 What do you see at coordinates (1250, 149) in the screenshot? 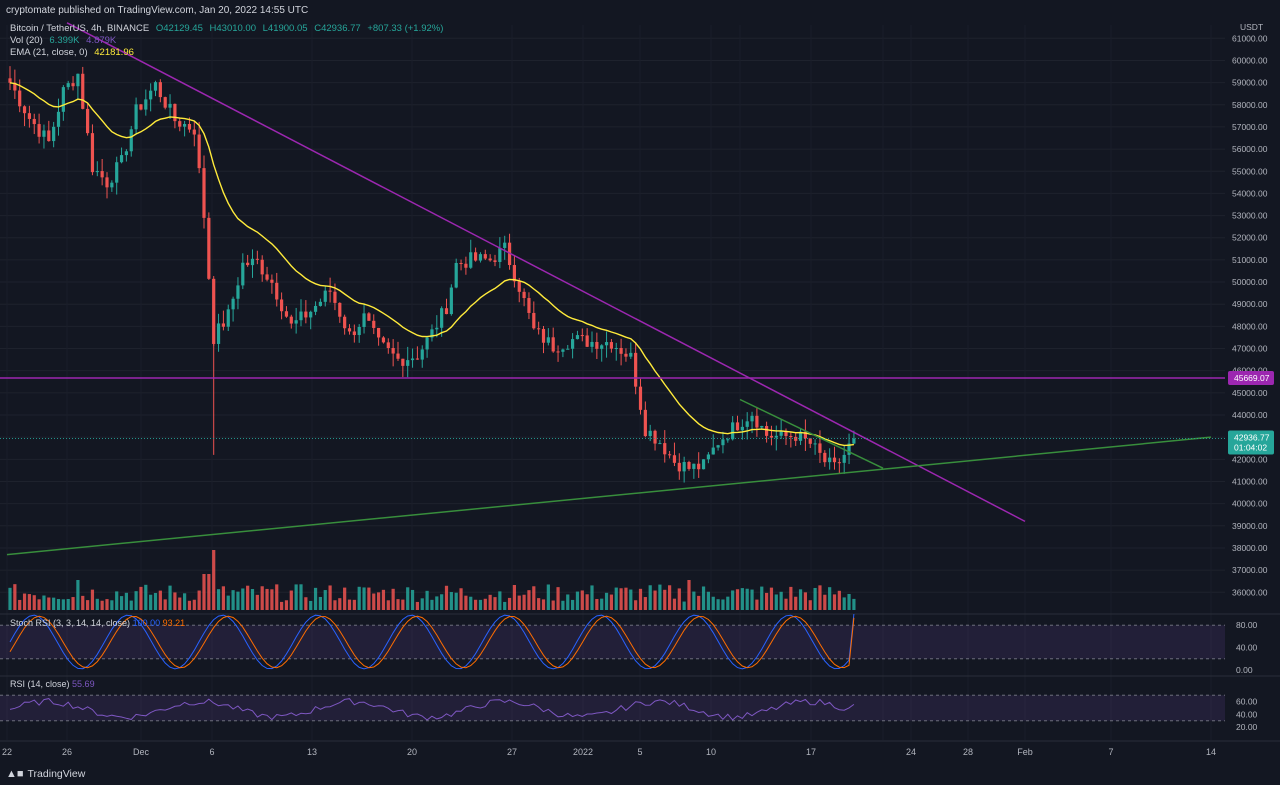
I see `price-tick-label: 56000.00` at bounding box center [1250, 149].